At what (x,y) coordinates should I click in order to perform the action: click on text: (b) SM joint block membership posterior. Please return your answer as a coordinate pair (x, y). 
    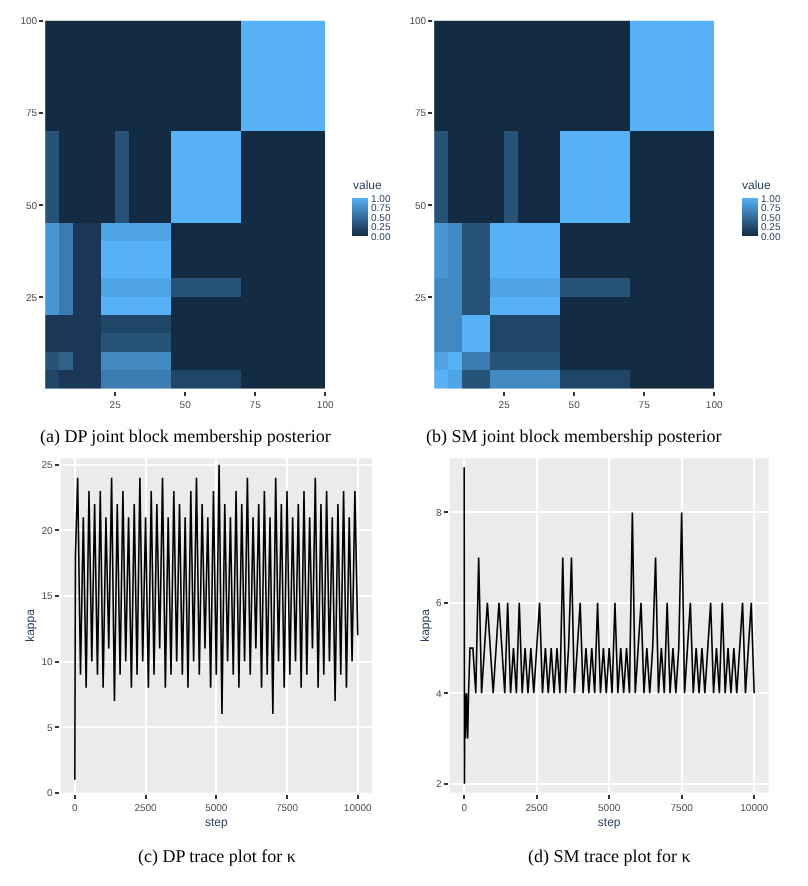
    Looking at the image, I should click on (574, 436).